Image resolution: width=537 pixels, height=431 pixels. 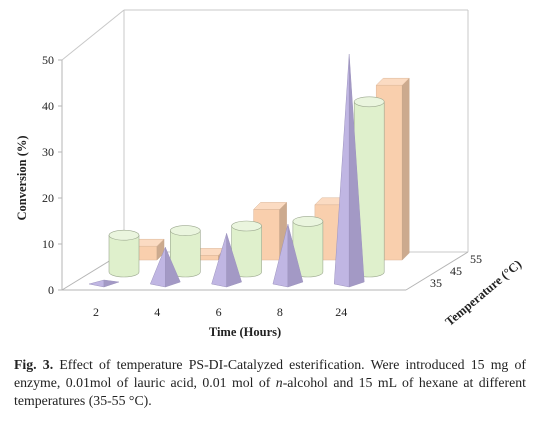 What do you see at coordinates (436, 283) in the screenshot?
I see `z-tick-label: 35` at bounding box center [436, 283].